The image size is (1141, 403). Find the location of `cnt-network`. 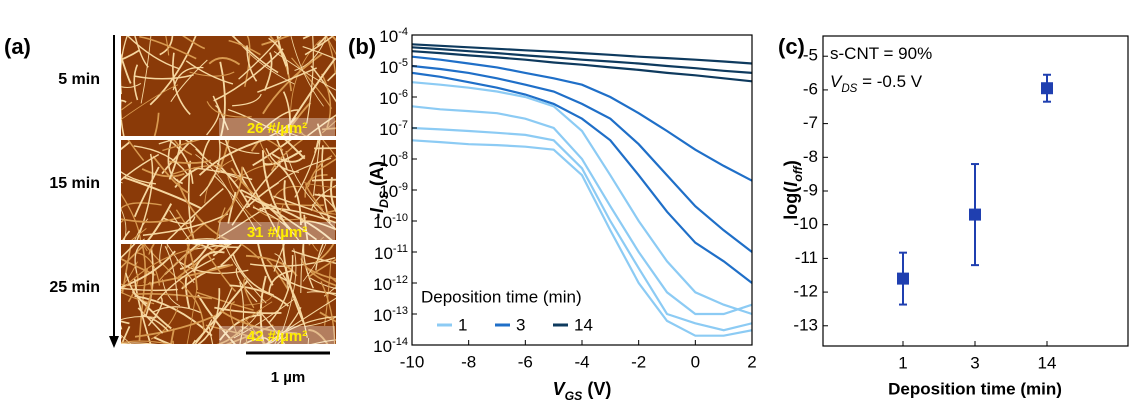

cnt-network is located at coordinates (216, 68).